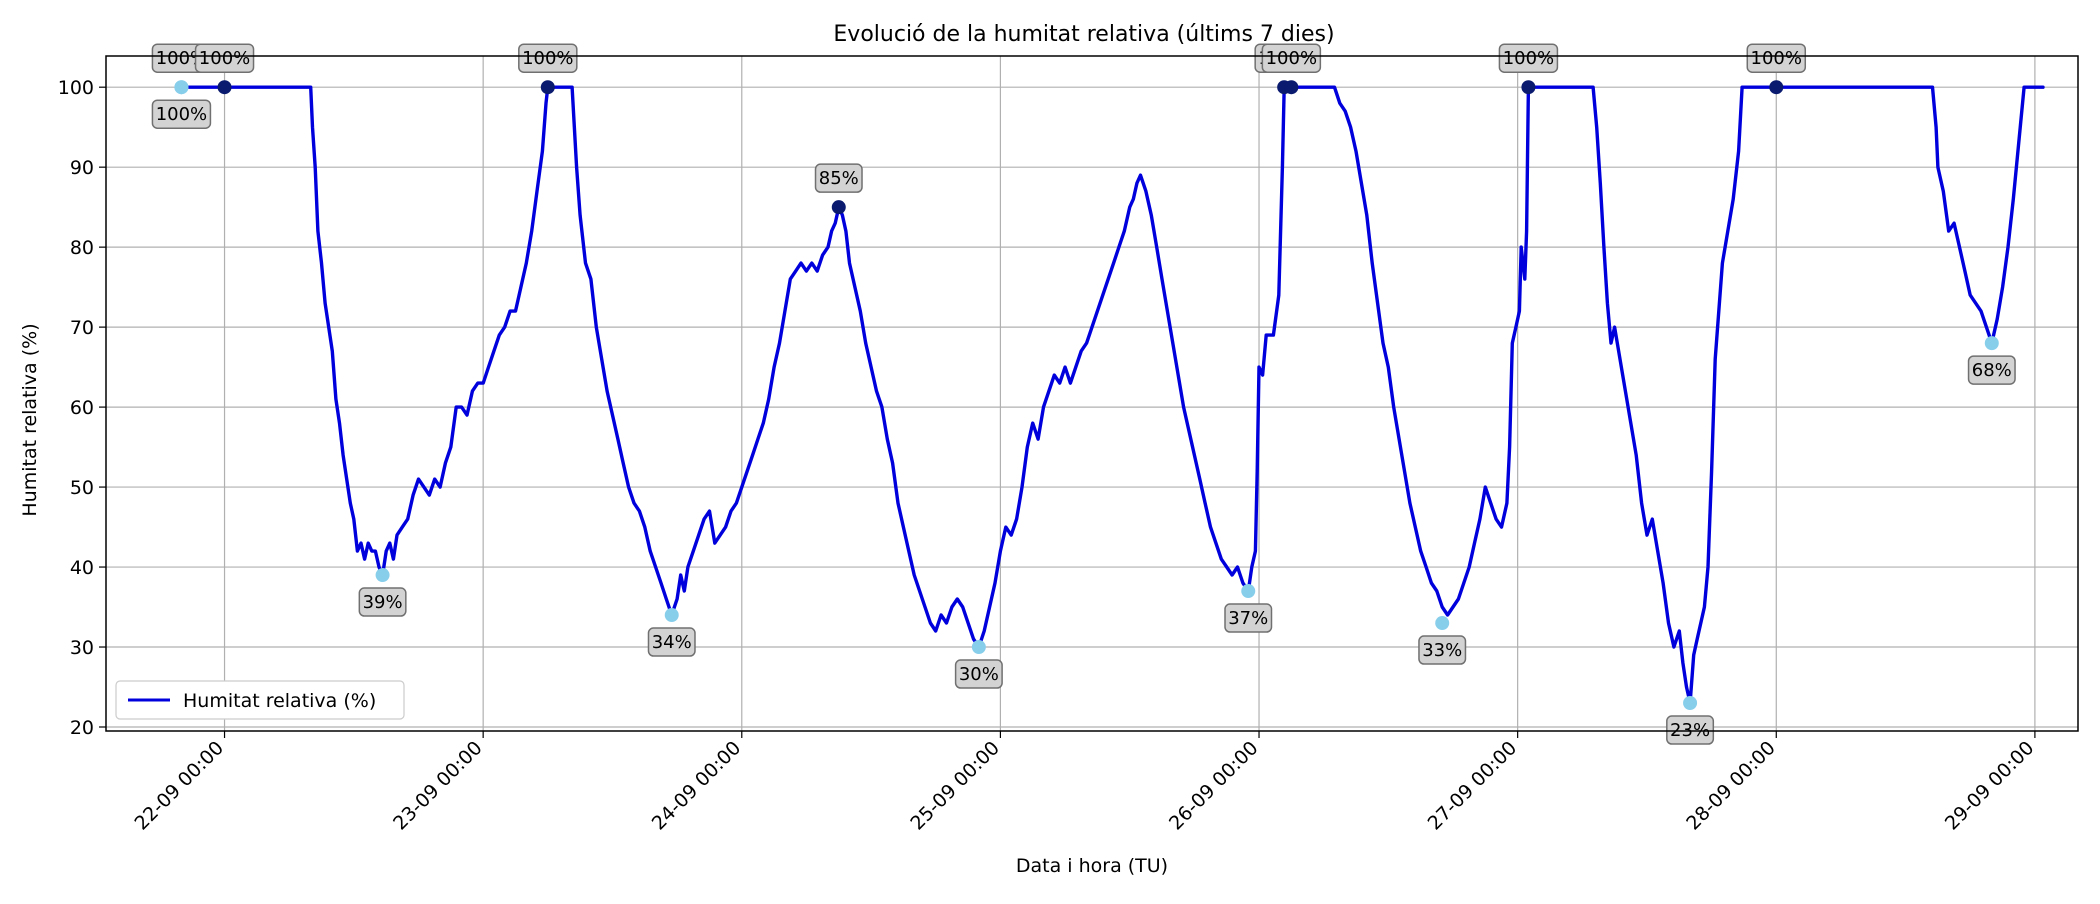 This screenshot has height=904, width=2100. I want to click on data-label: 30%, so click(978, 674).